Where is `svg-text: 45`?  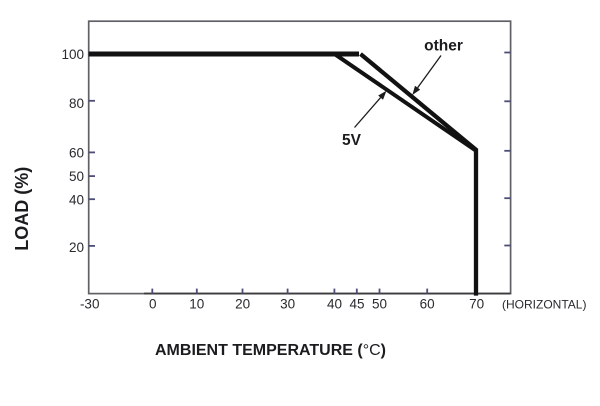
svg-text: 45 is located at coordinates (356, 304).